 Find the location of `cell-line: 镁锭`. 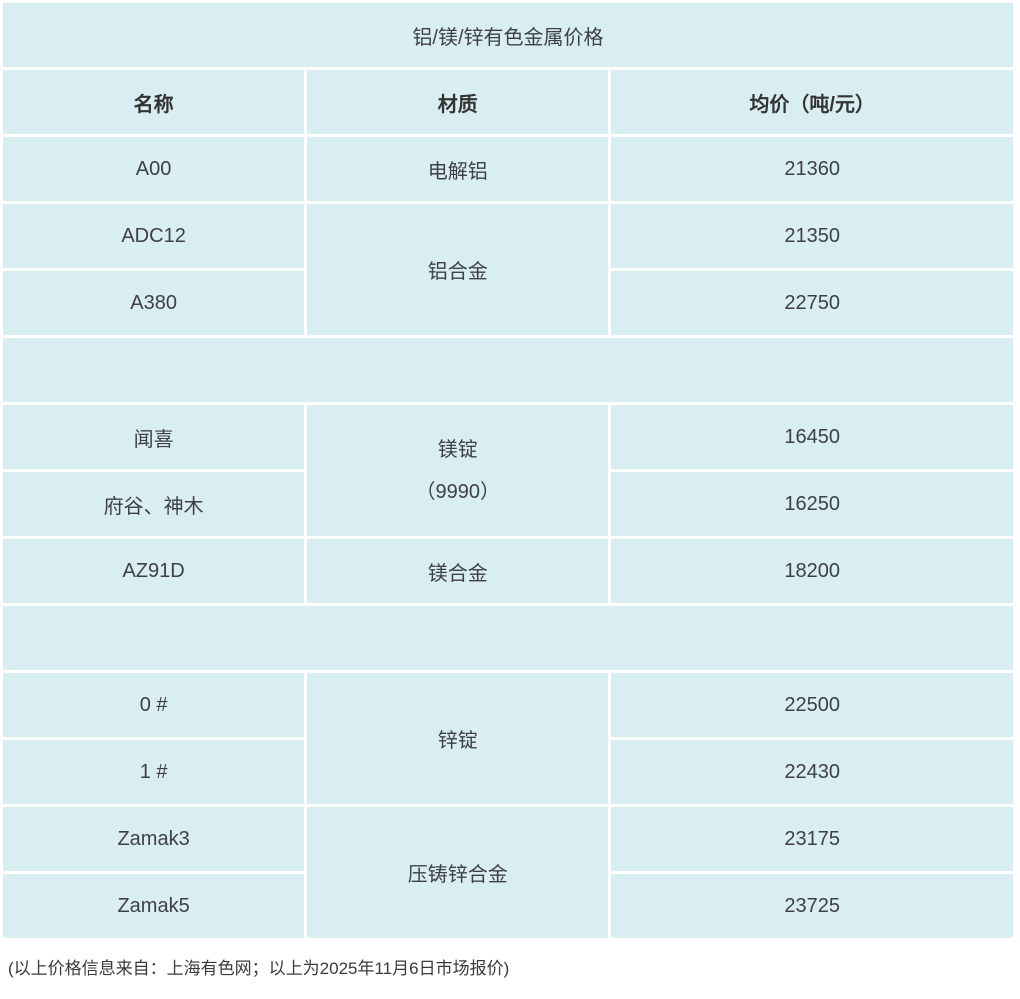

cell-line: 镁锭 is located at coordinates (457, 449).